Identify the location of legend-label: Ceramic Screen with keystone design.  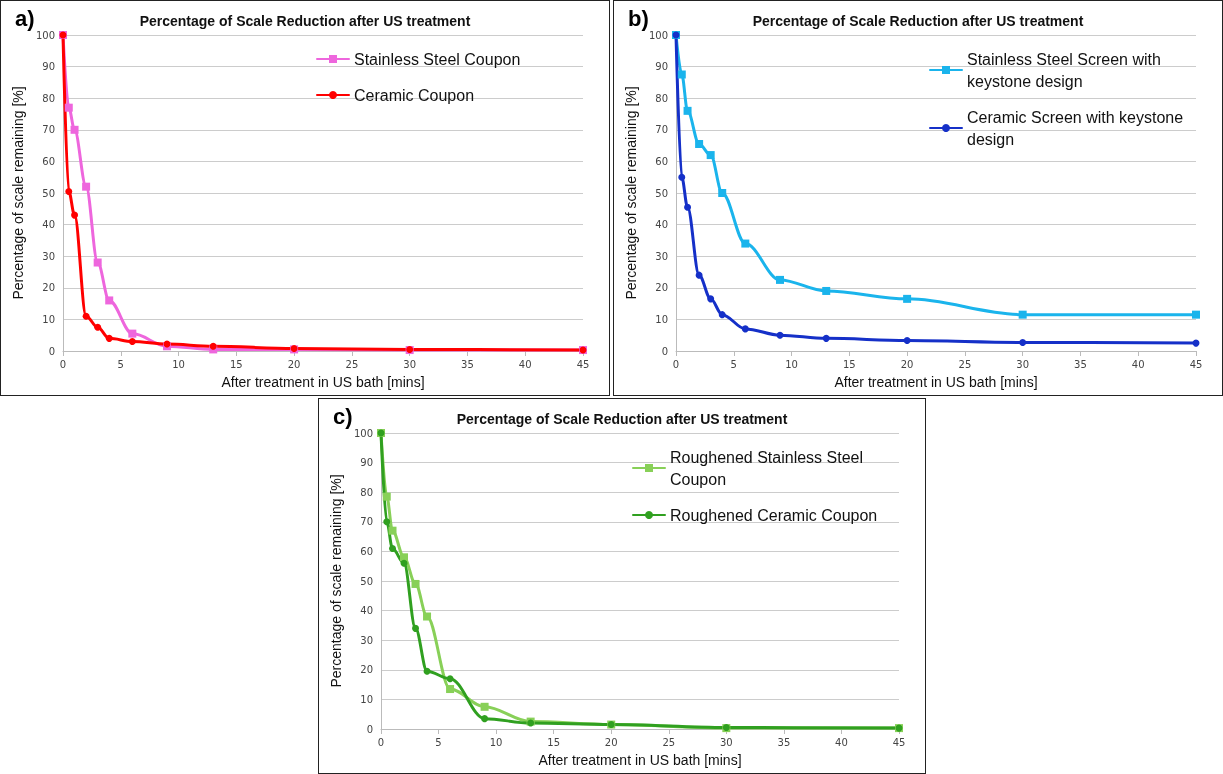
(1077, 128).